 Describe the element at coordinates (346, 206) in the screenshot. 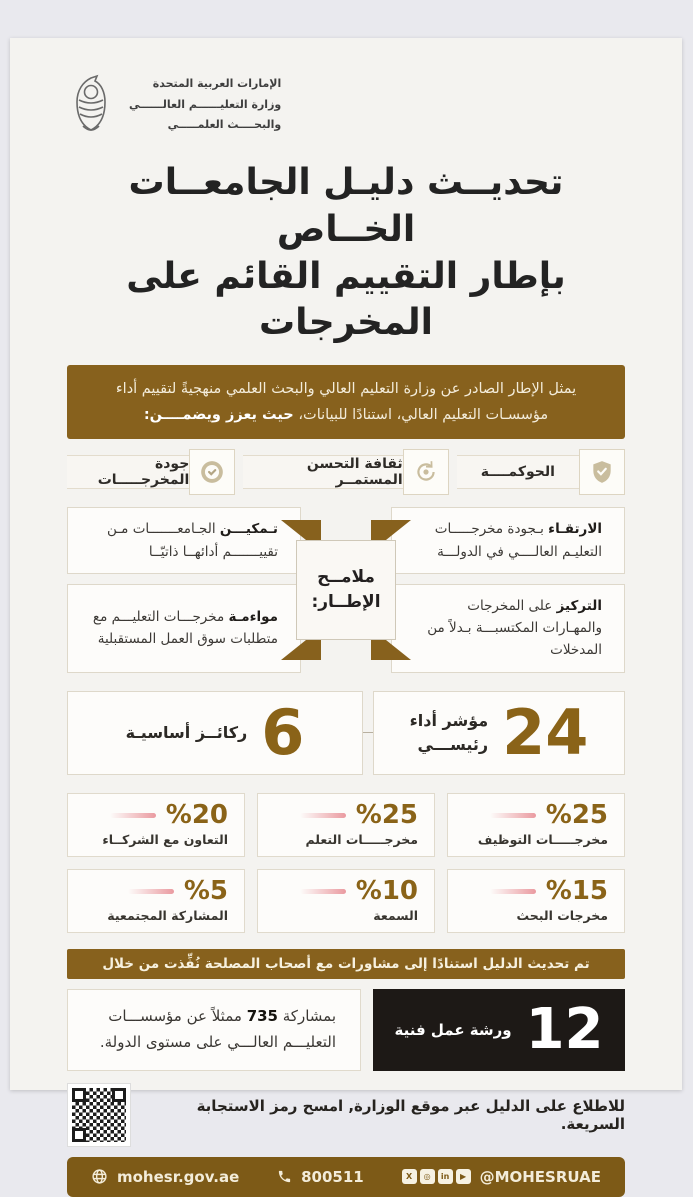

I see `title-line1: تحديــث دليـل الجامعــات الخــاص` at that location.